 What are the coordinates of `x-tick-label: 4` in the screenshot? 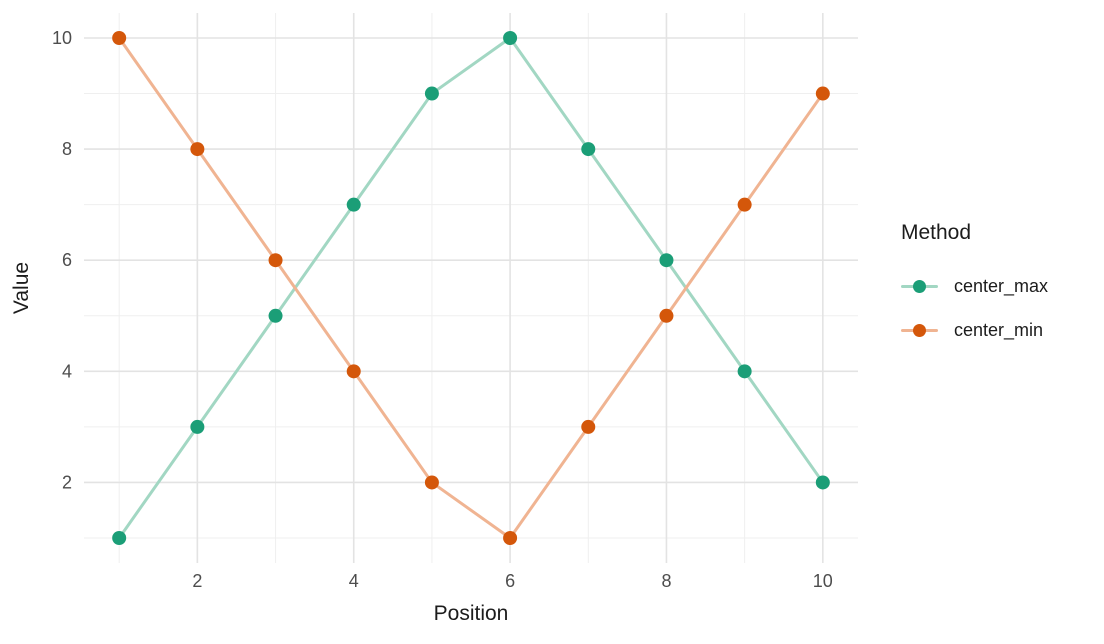 It's located at (354, 581).